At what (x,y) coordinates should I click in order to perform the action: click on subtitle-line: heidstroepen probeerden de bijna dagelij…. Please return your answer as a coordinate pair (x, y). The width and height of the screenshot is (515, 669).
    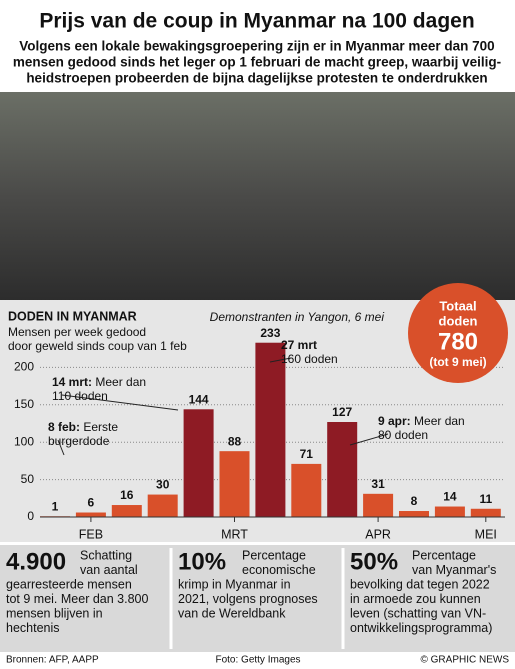
    Looking at the image, I should click on (256, 78).